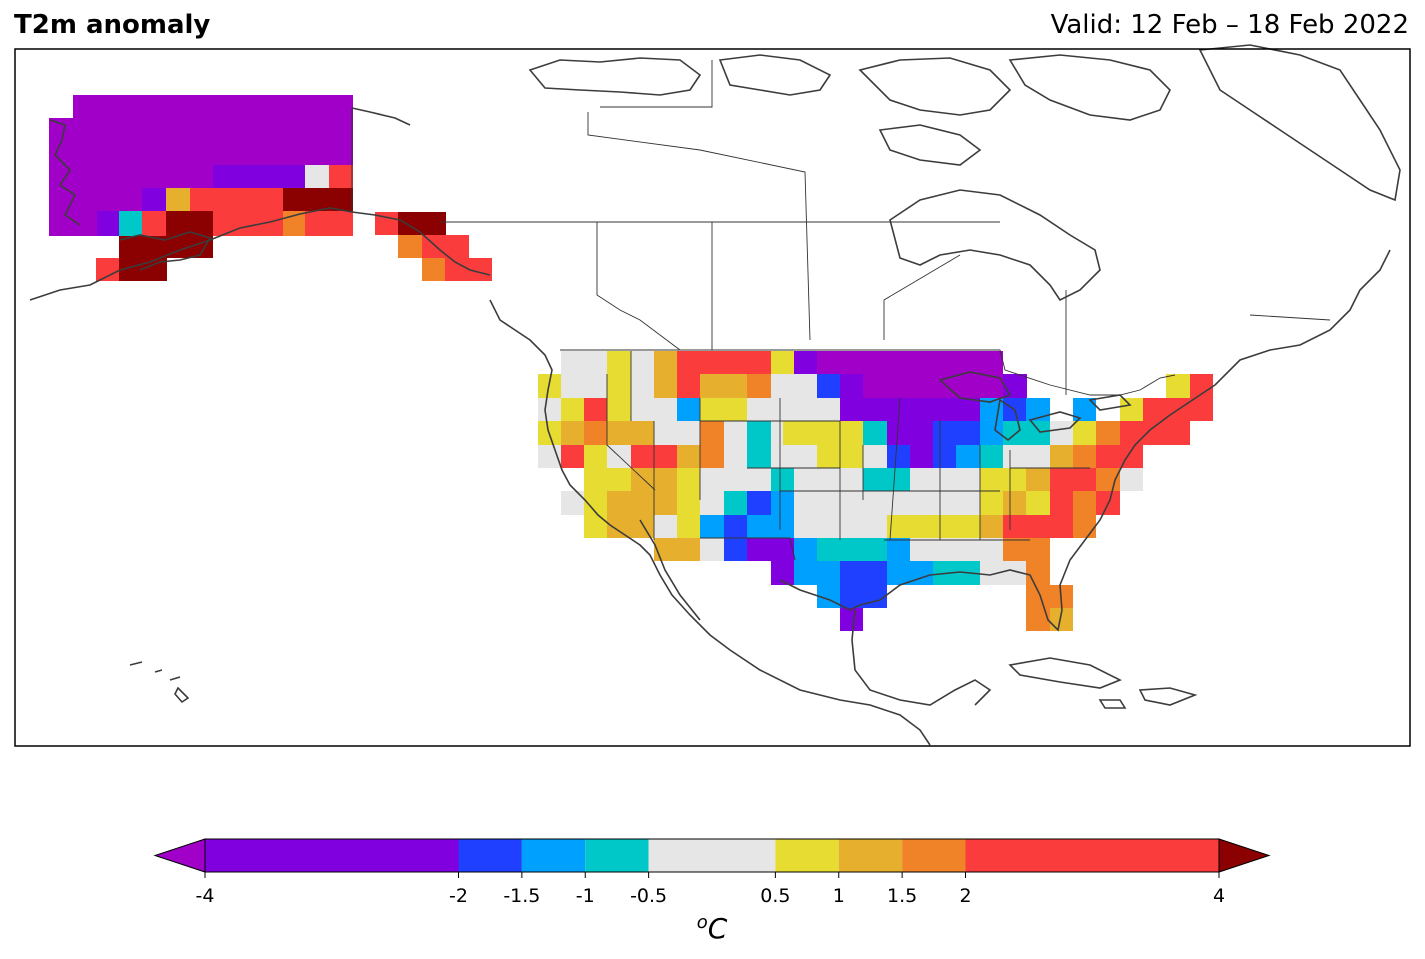 This screenshot has height=959, width=1425. What do you see at coordinates (112, 25) in the screenshot?
I see `map-title: T2m anomaly` at bounding box center [112, 25].